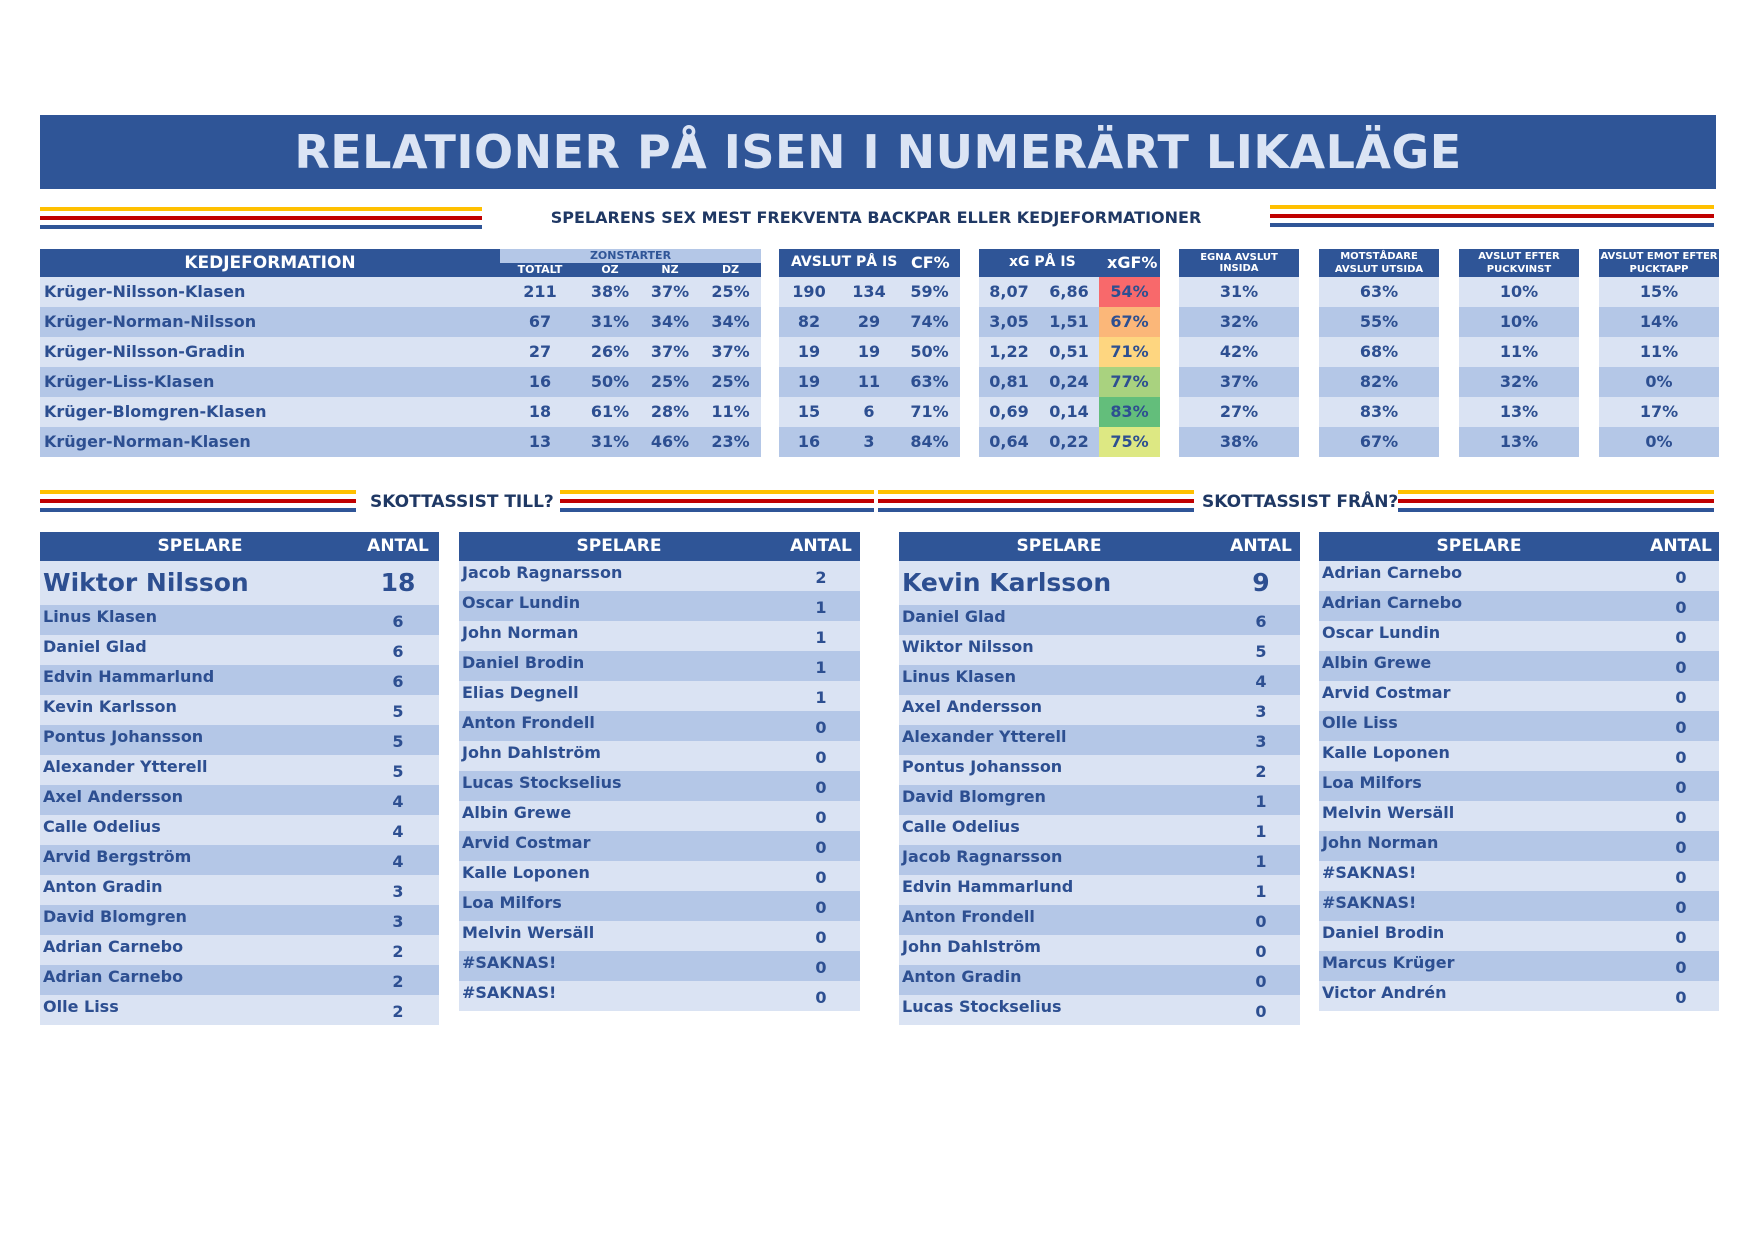  What do you see at coordinates (869, 351) in the screenshot?
I see `cell-avslut-against: 19` at bounding box center [869, 351].